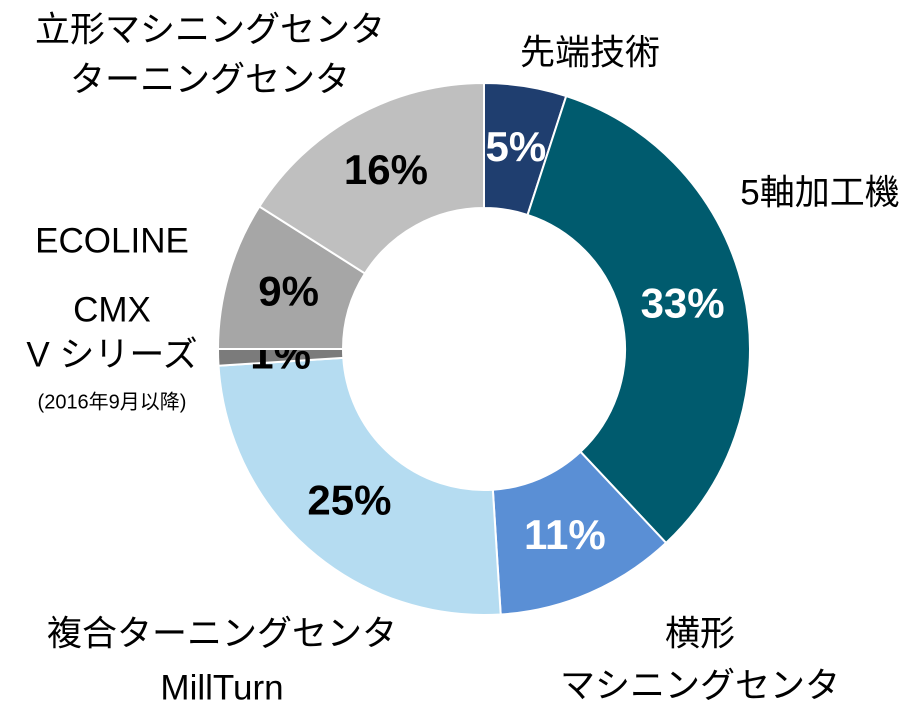 The height and width of the screenshot is (707, 915). What do you see at coordinates (210, 79) in the screenshot?
I see `category-label: ターニングセンタ` at bounding box center [210, 79].